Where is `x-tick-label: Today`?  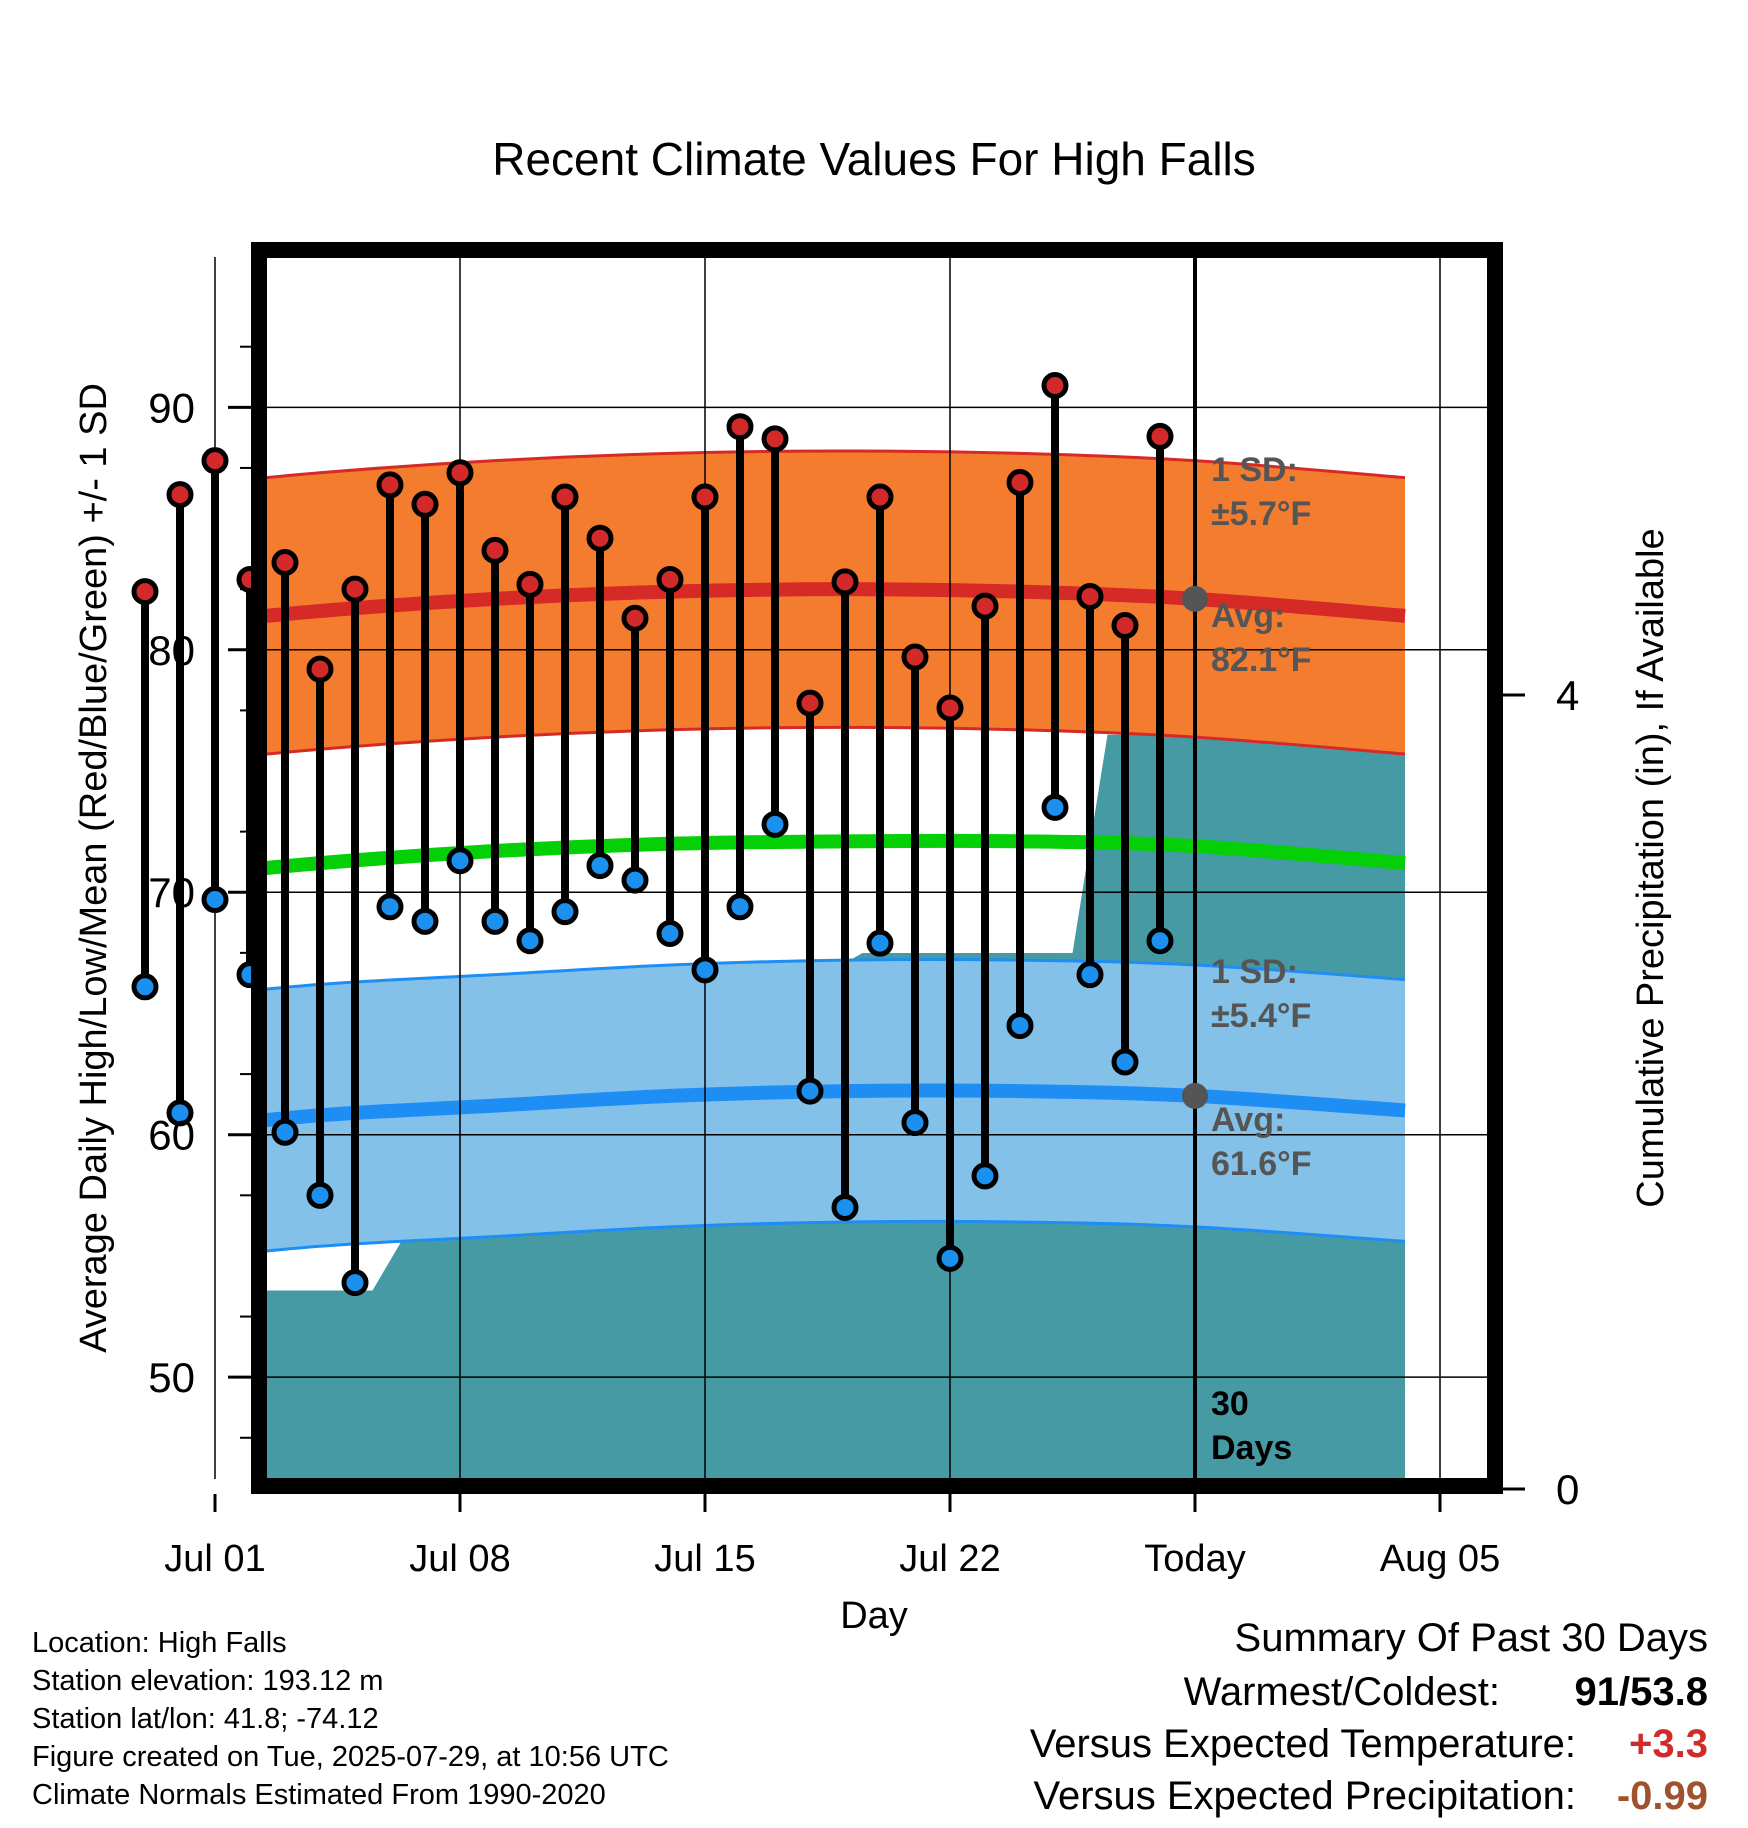 x-tick-label: Today is located at coordinates (1194, 1559).